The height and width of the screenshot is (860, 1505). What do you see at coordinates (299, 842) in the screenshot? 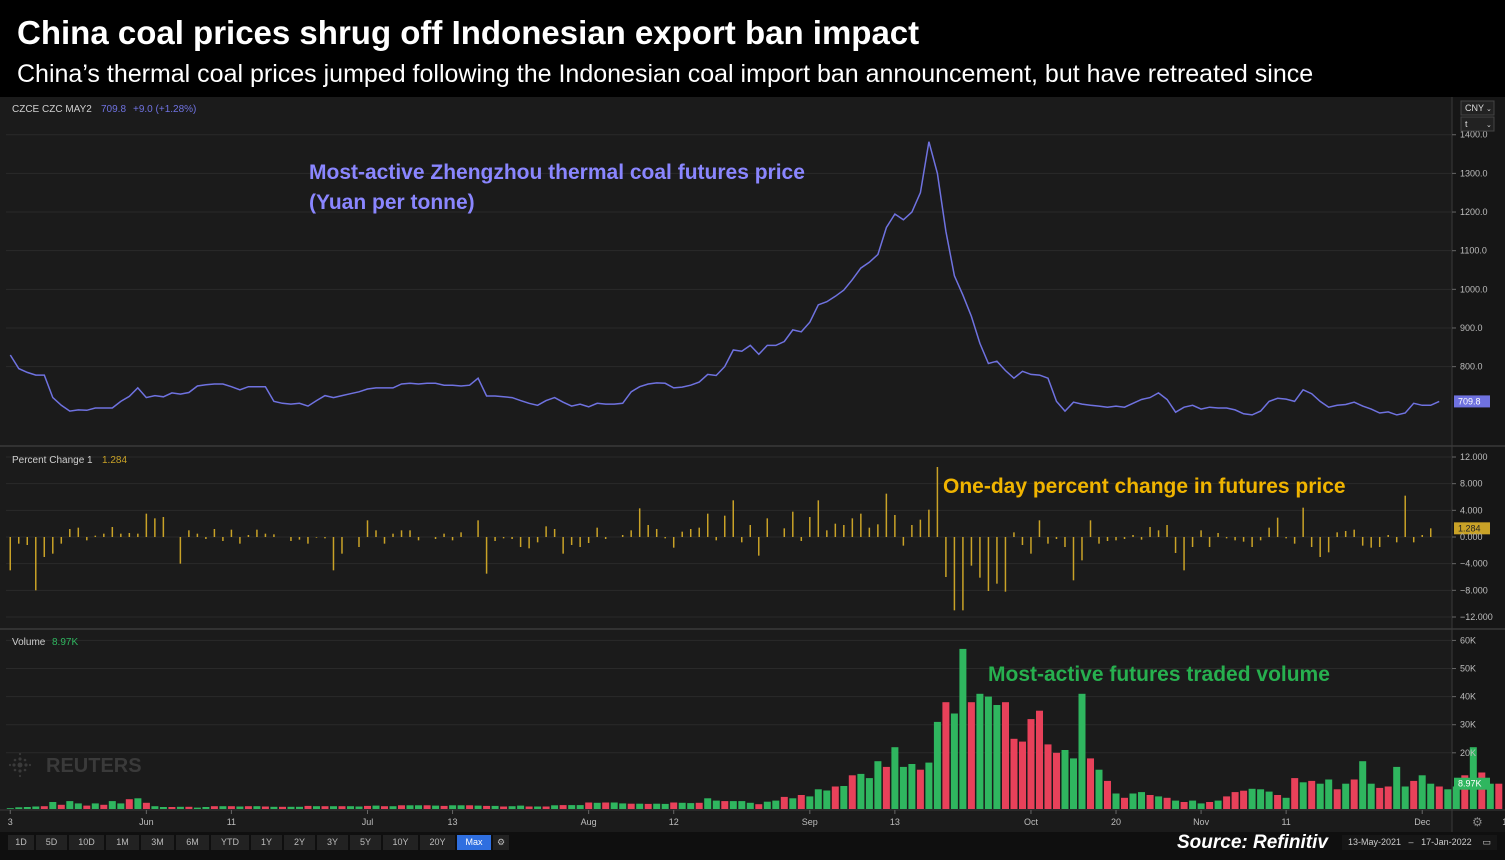
I see `range-button-2y: 2Y` at bounding box center [299, 842].